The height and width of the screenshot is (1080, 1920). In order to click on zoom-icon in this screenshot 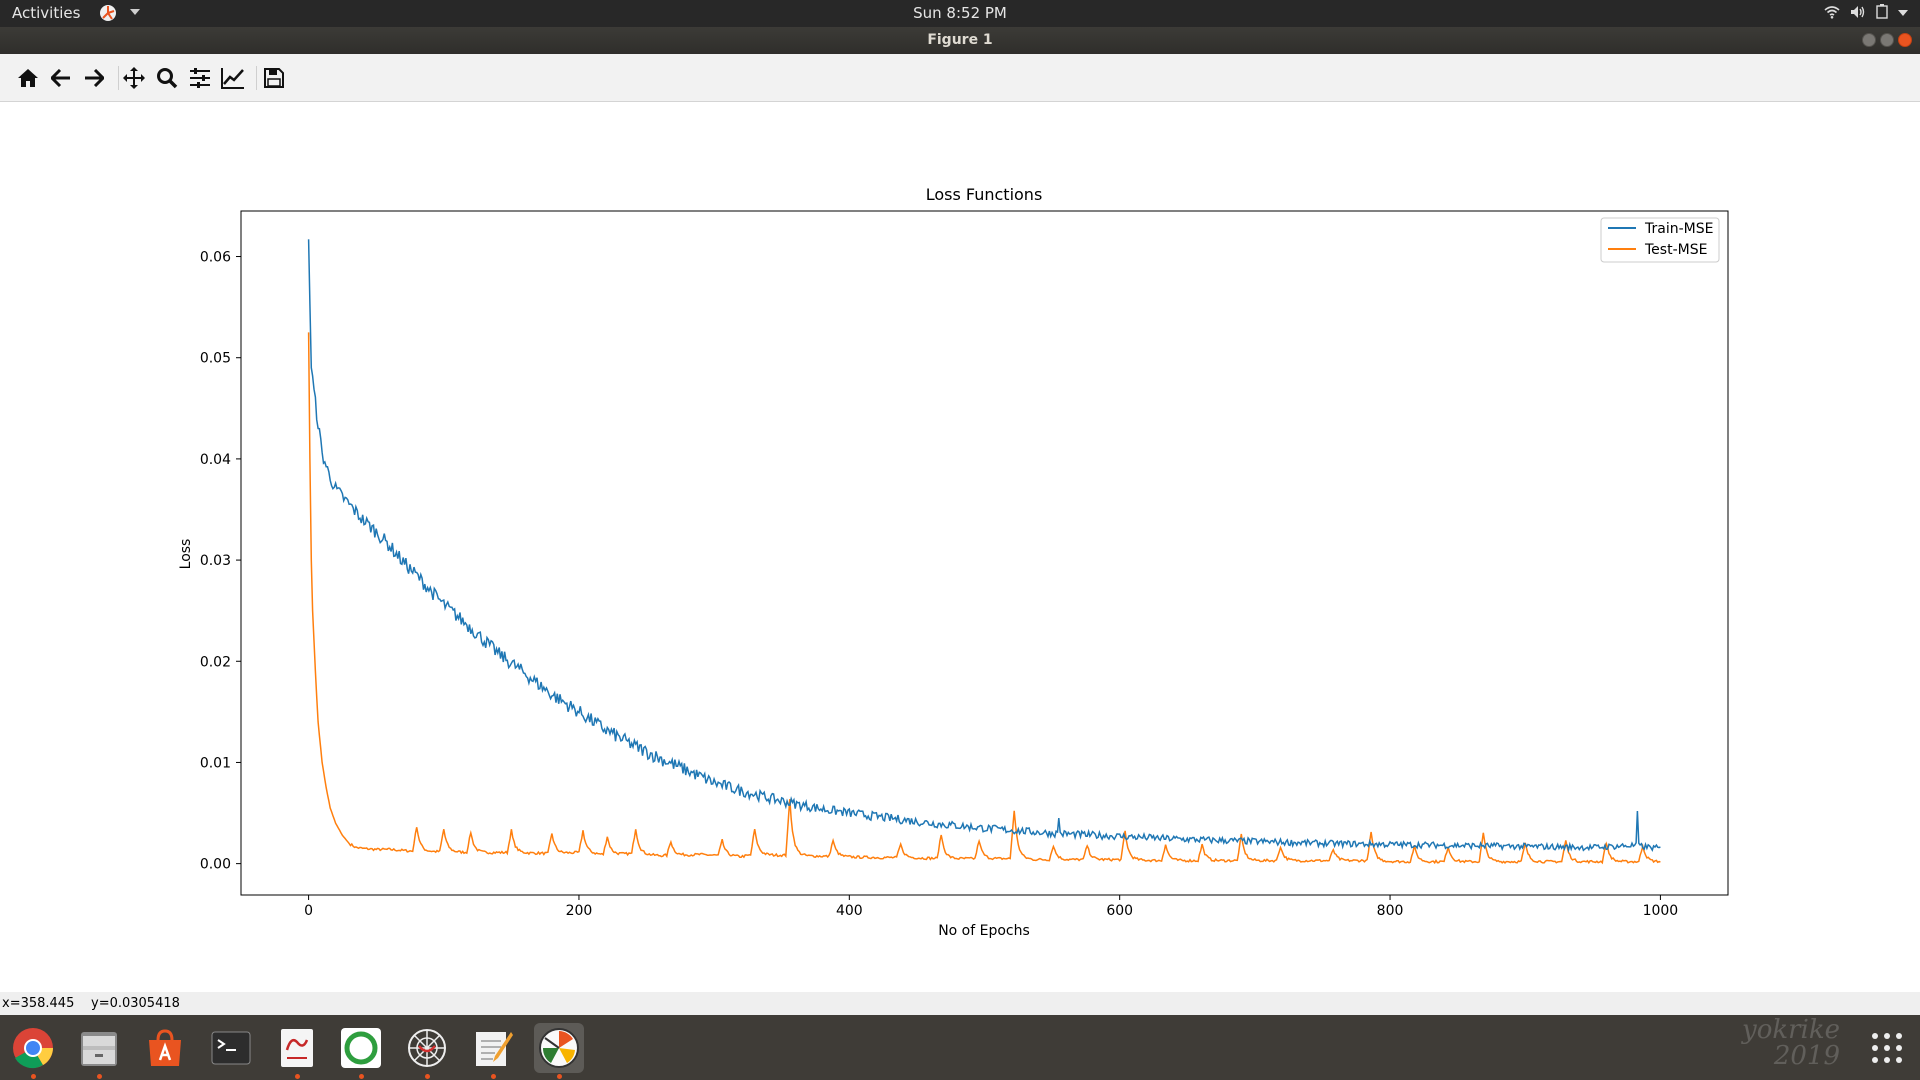, I will do `click(167, 78)`.